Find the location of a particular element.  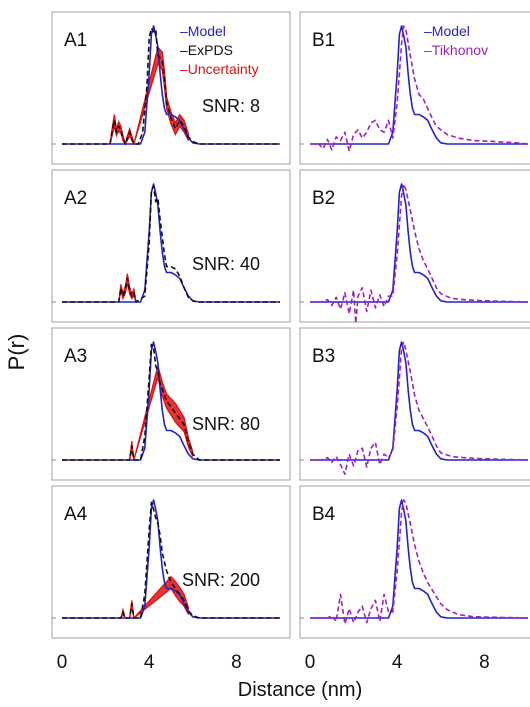

panel-label: A3 is located at coordinates (75, 356).